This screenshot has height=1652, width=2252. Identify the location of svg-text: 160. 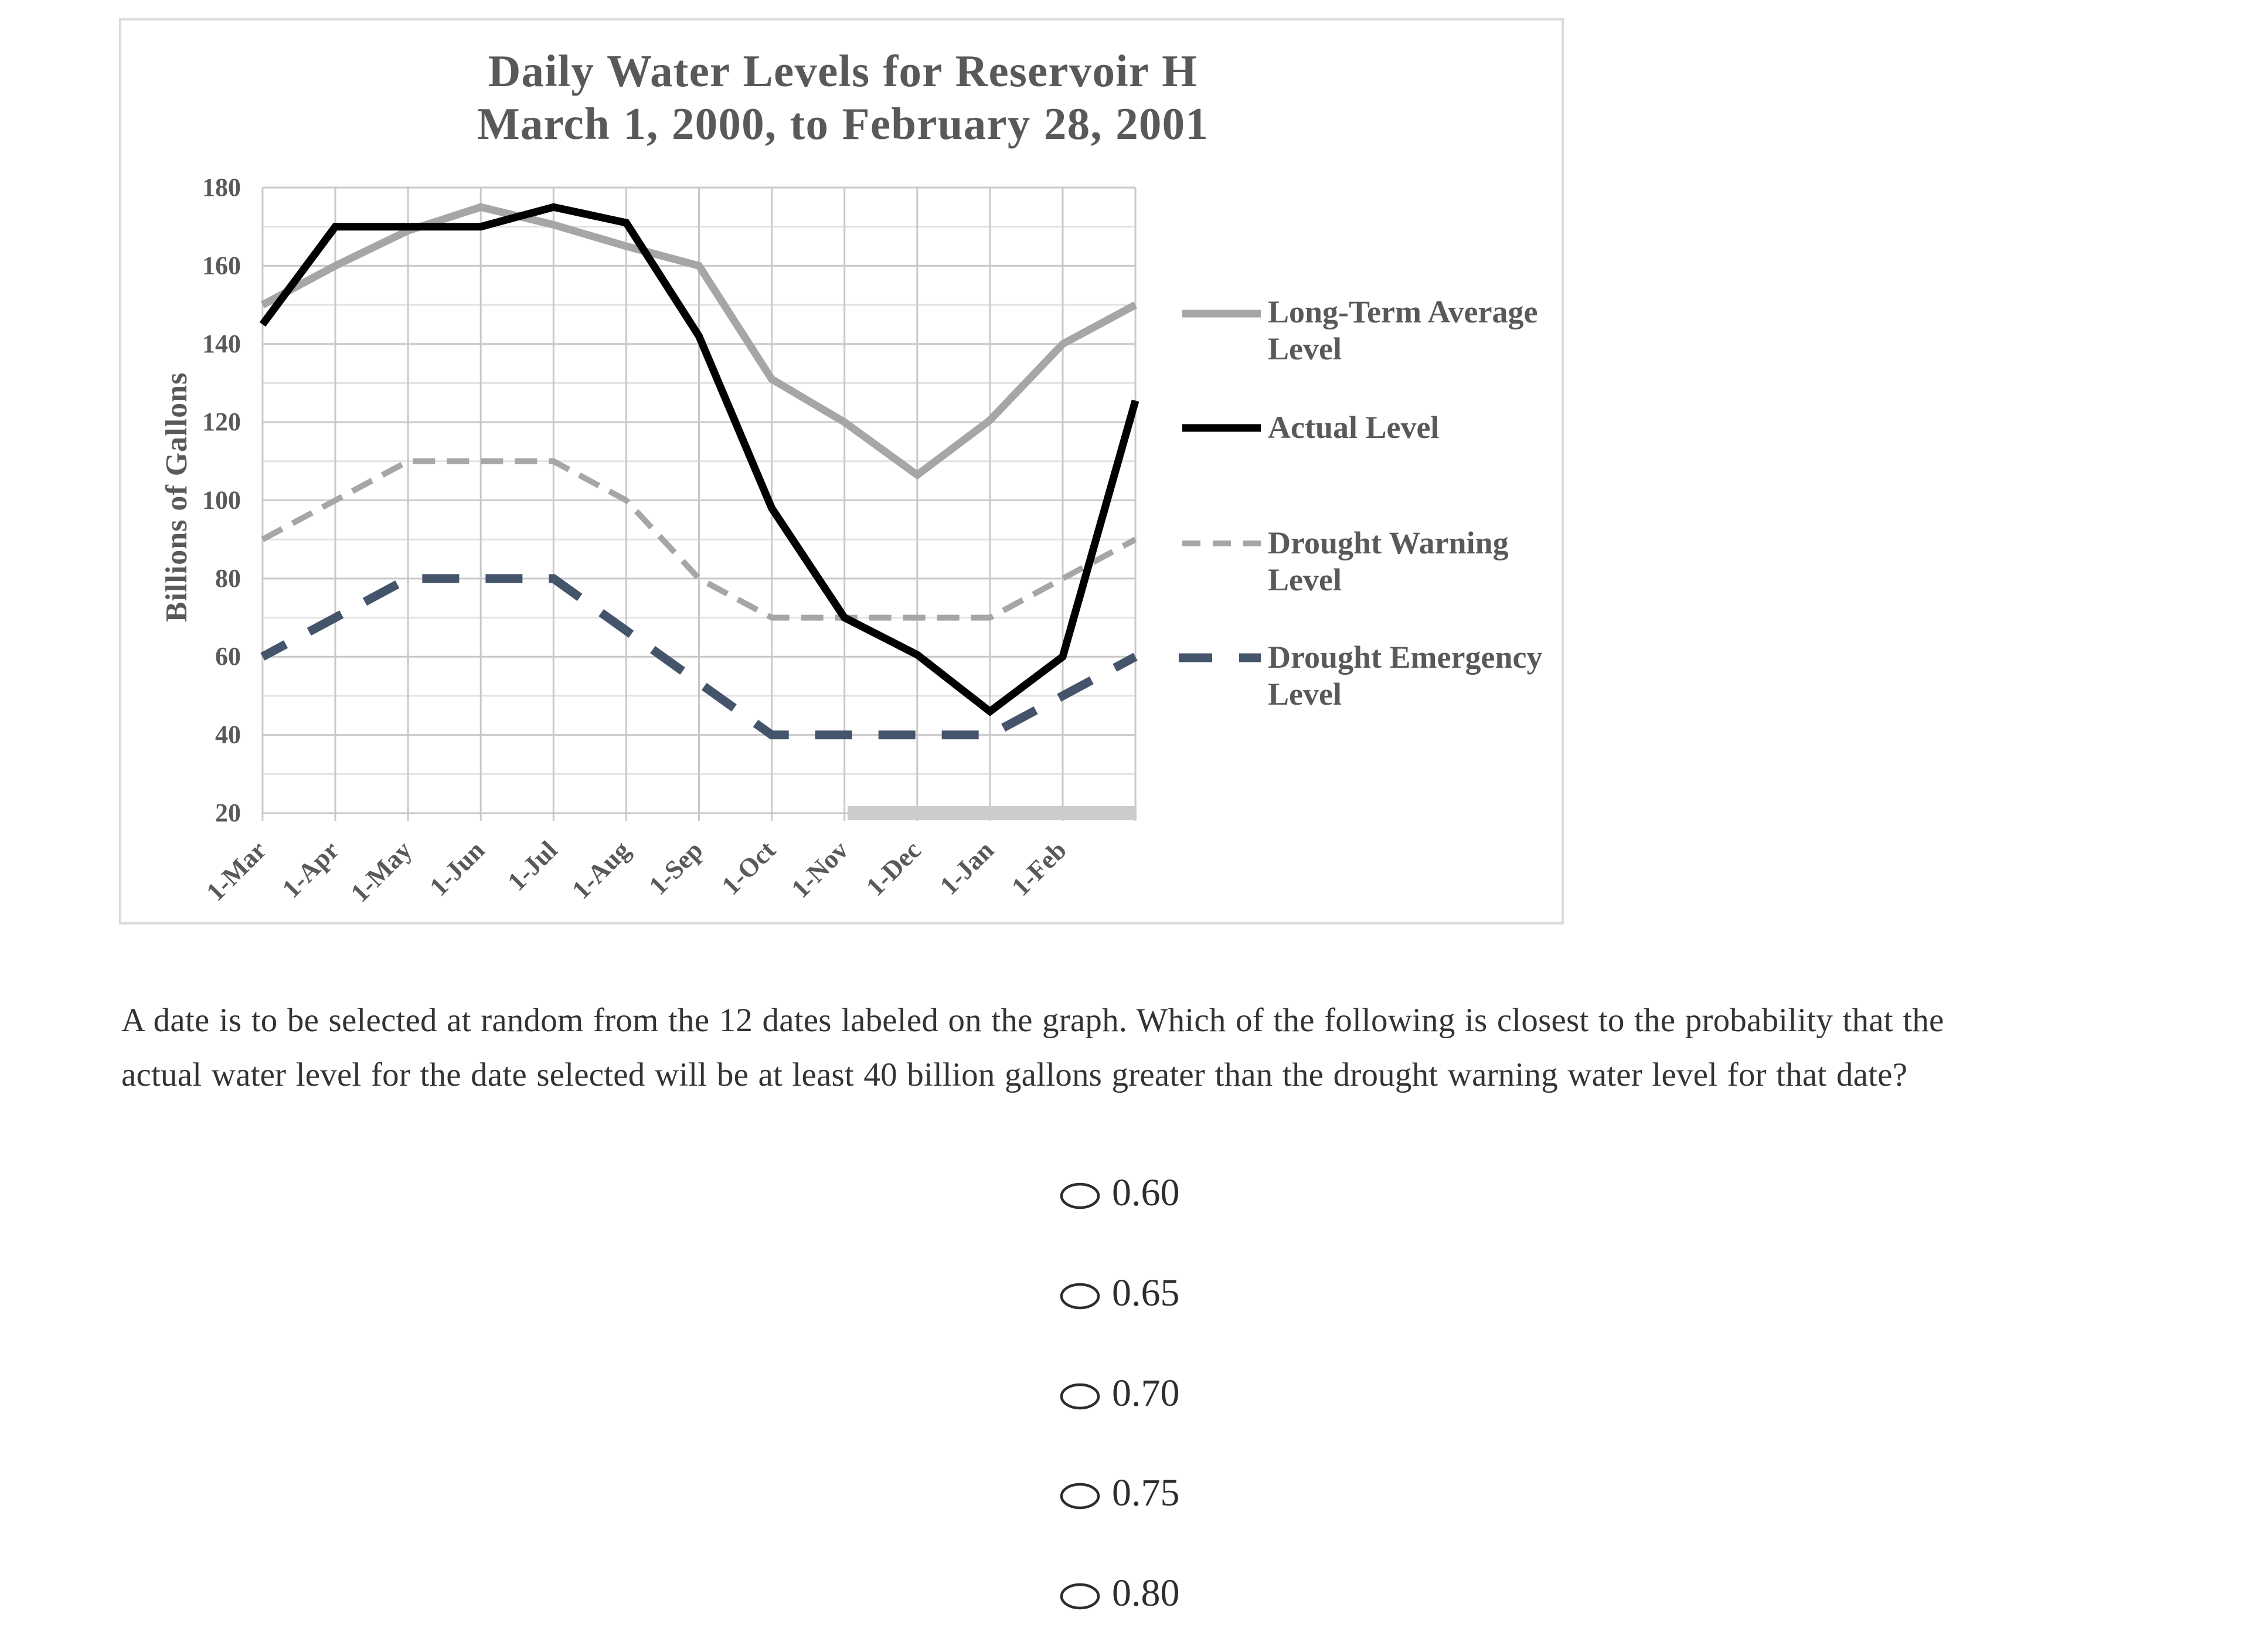
(221, 265).